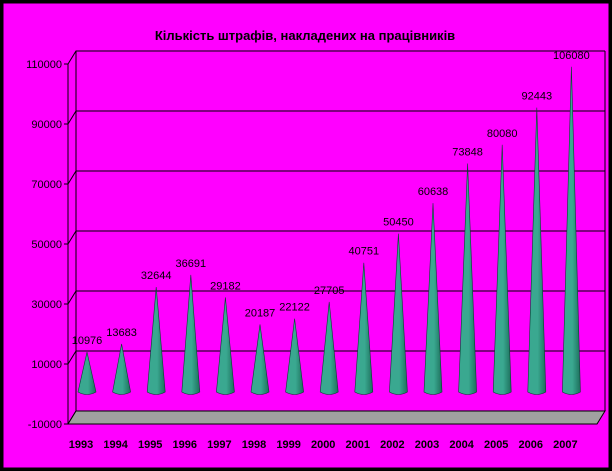  I want to click on x-tick-label: 2007, so click(565, 445).